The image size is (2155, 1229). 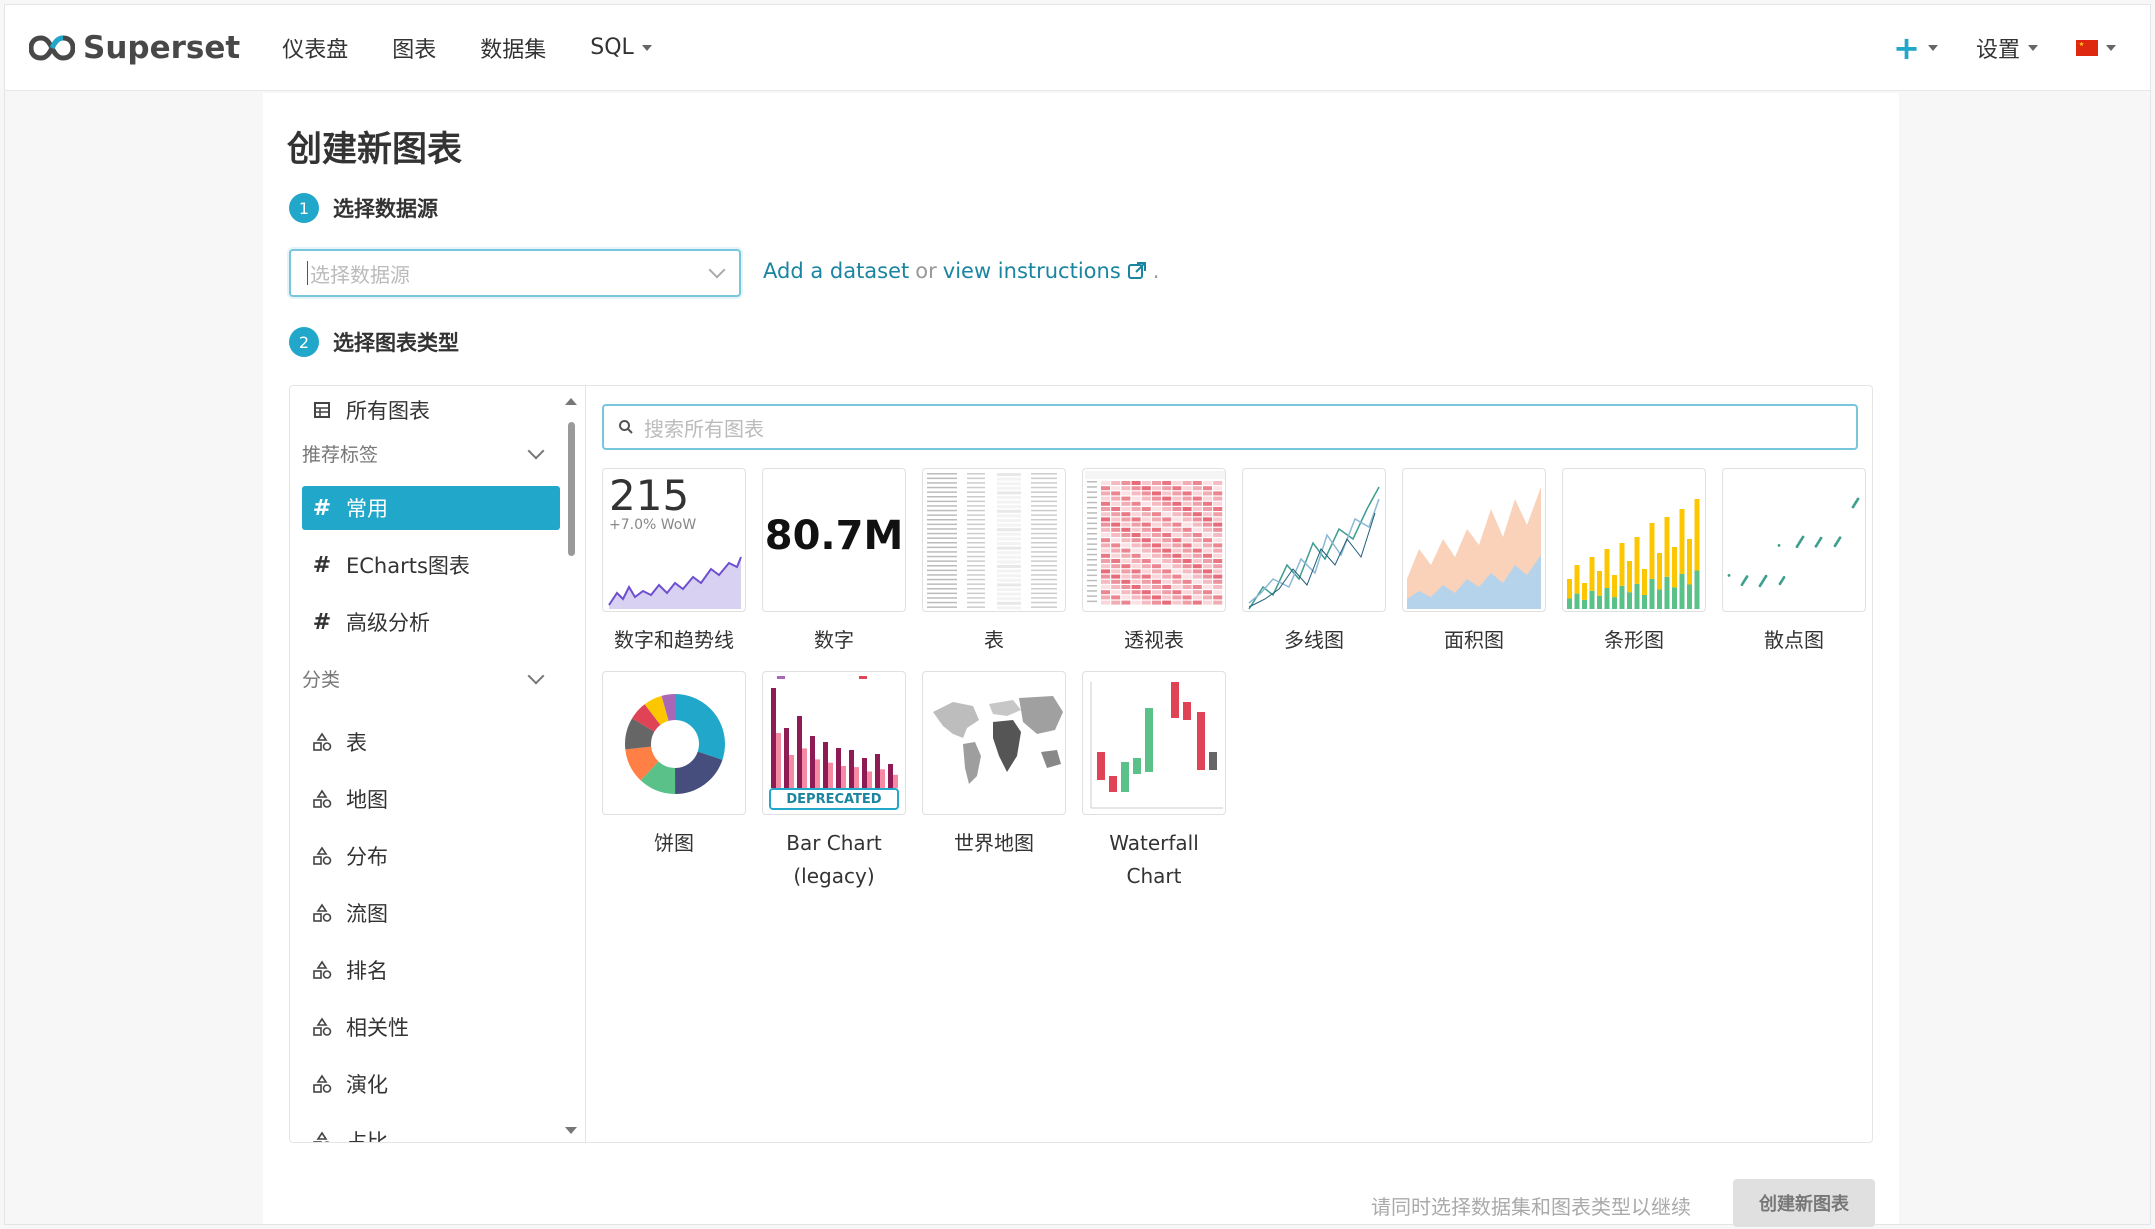 I want to click on create-chart-button: 创建新图表, so click(x=1804, y=1203).